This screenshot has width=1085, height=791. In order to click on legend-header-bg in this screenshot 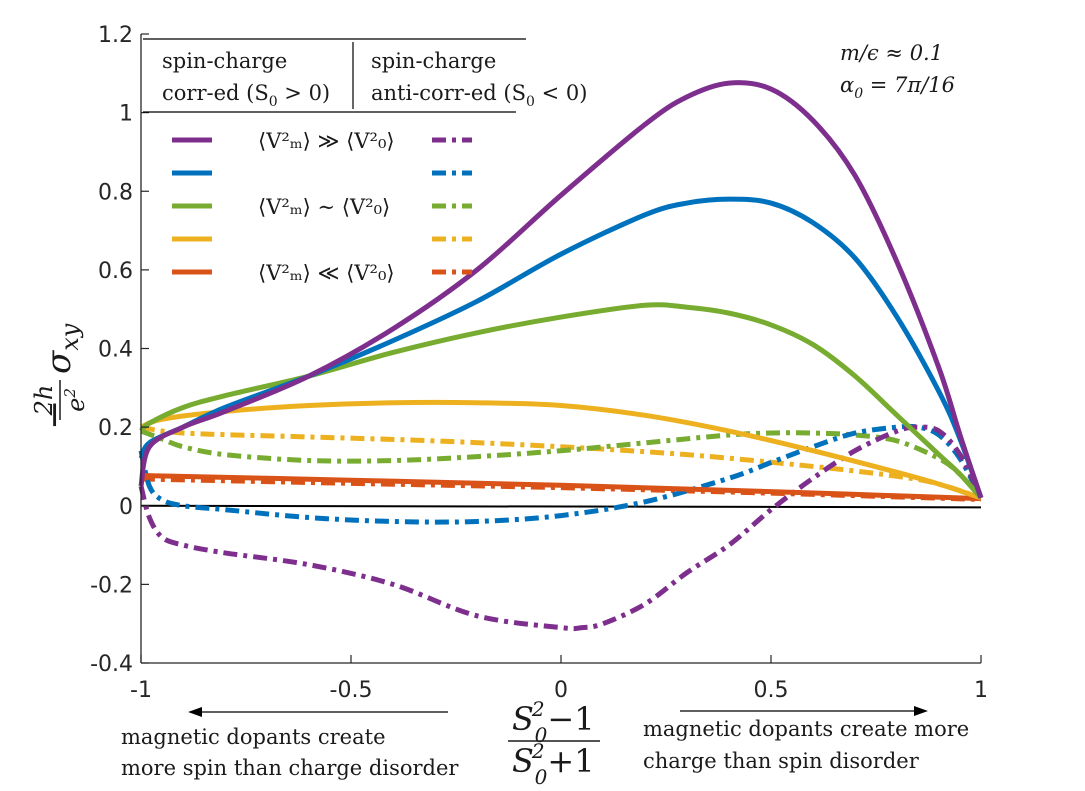, I will do `click(334, 75)`.